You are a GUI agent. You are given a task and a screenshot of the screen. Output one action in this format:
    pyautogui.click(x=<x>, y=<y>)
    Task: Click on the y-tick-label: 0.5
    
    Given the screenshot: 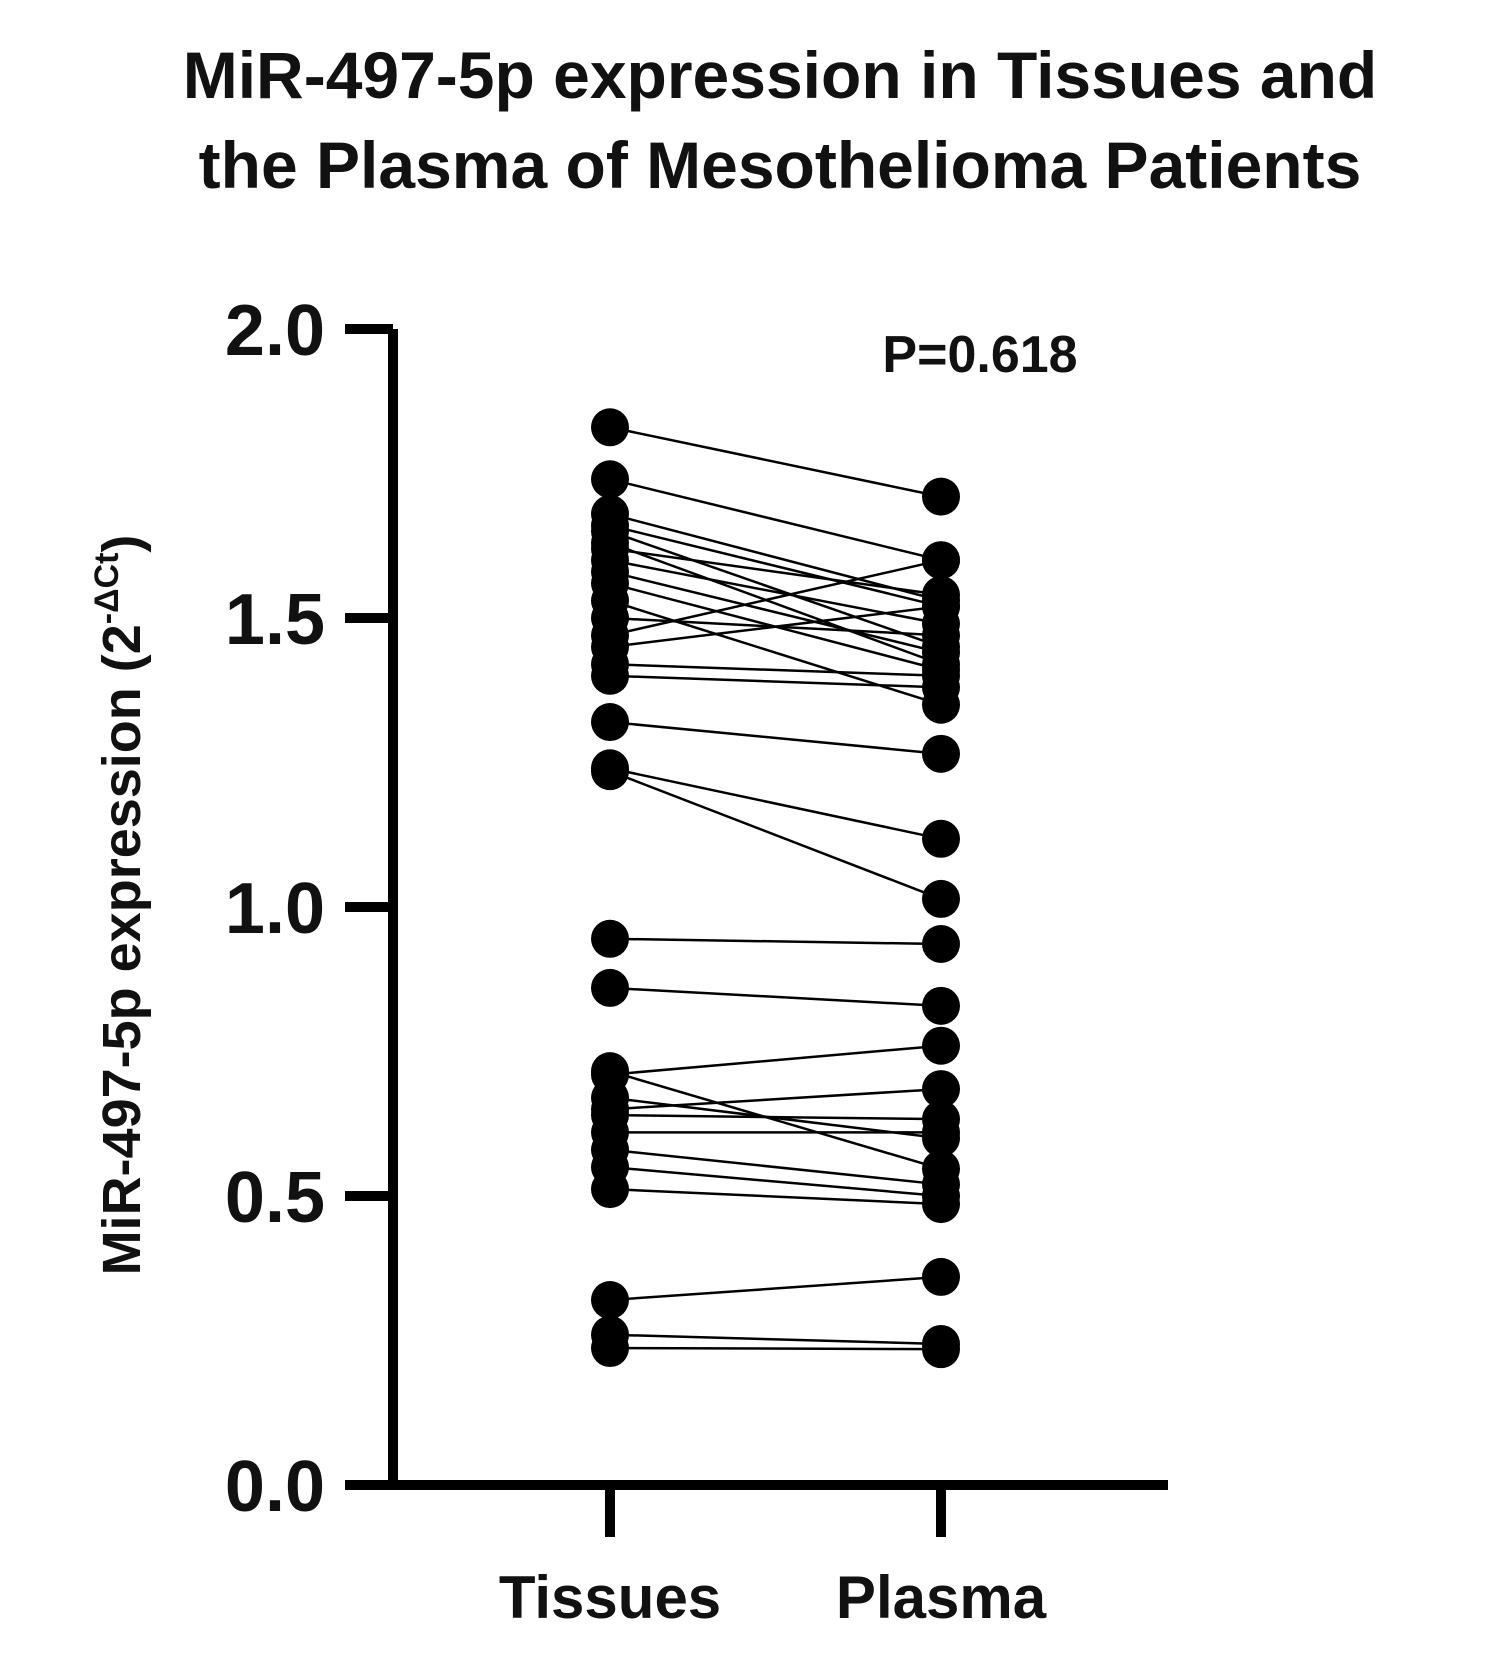 What is the action you would take?
    pyautogui.click(x=275, y=1198)
    